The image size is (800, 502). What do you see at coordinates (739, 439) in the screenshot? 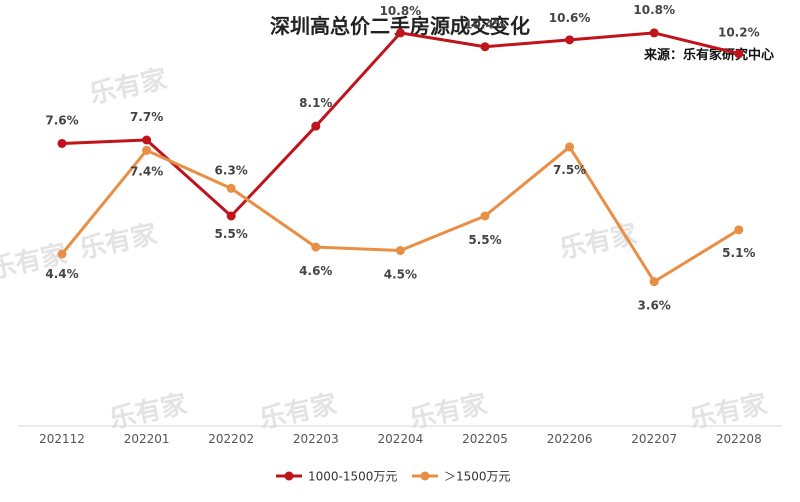
I see `x-tick-label: 202208` at bounding box center [739, 439].